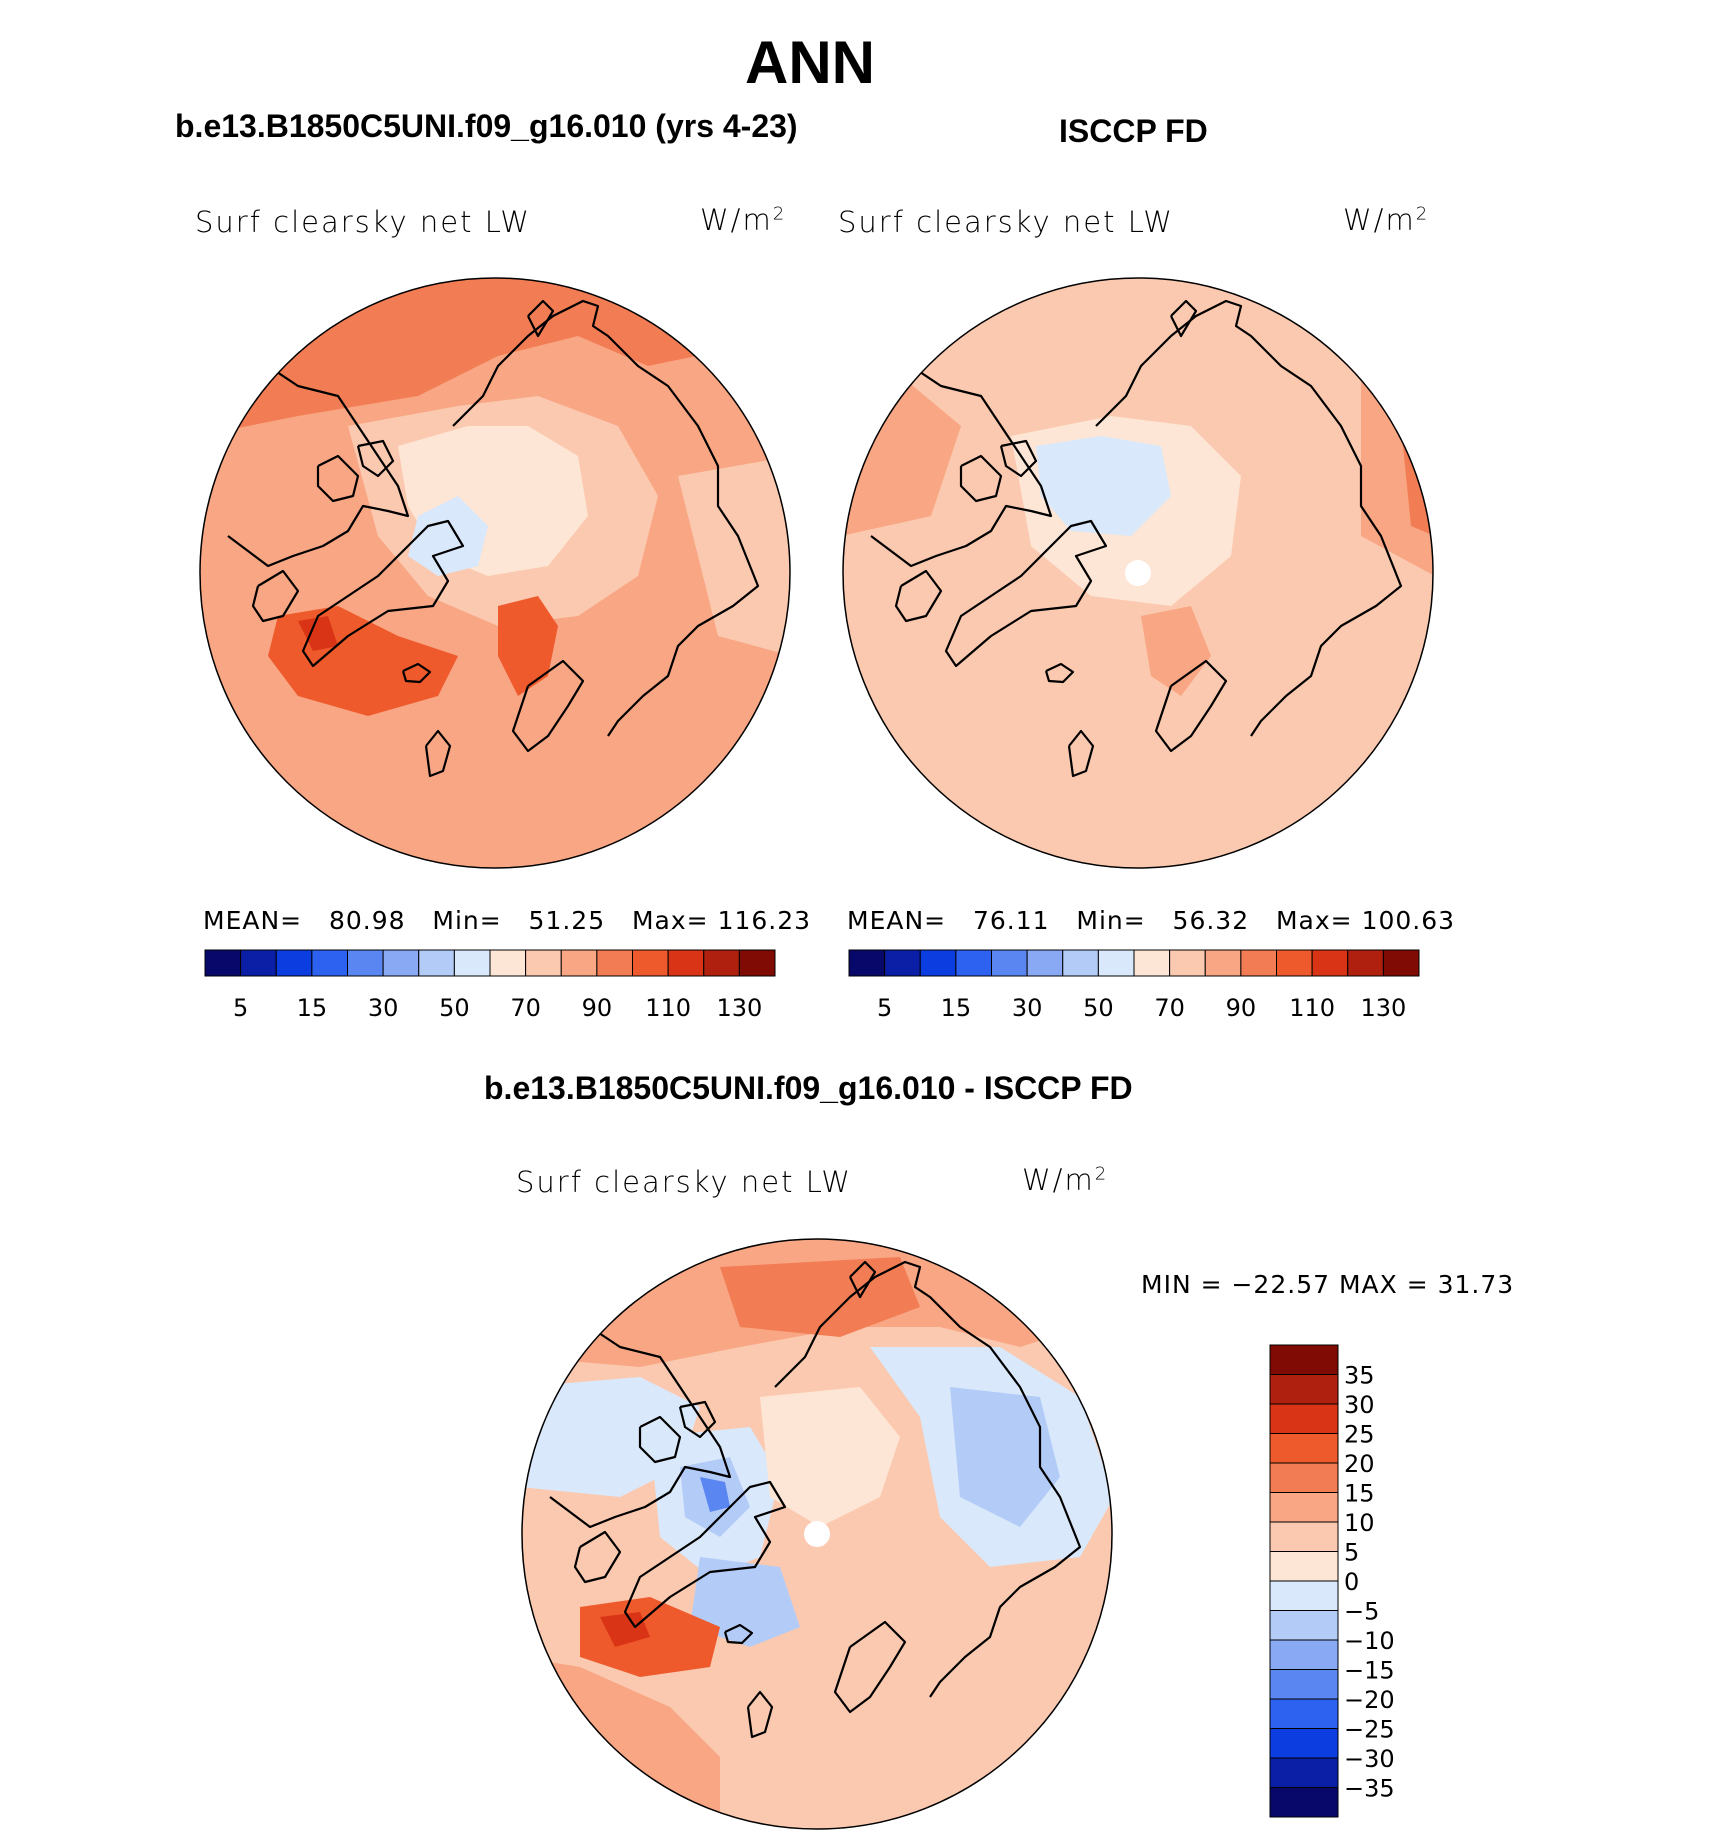  I want to click on diff-colorbar-tick-label: −35, so click(1369, 1789).